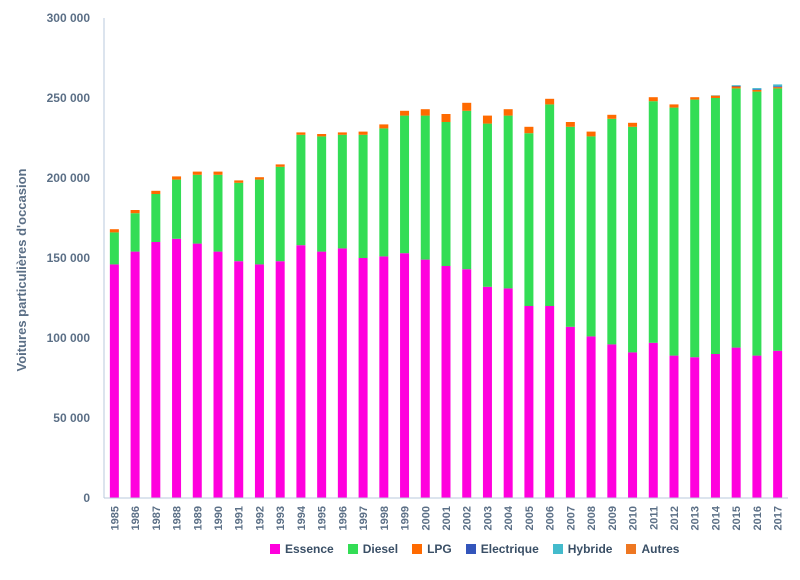 Image resolution: width=800 pixels, height=580 pixels. I want to click on bar-segment-diesel-2004, so click(508, 202).